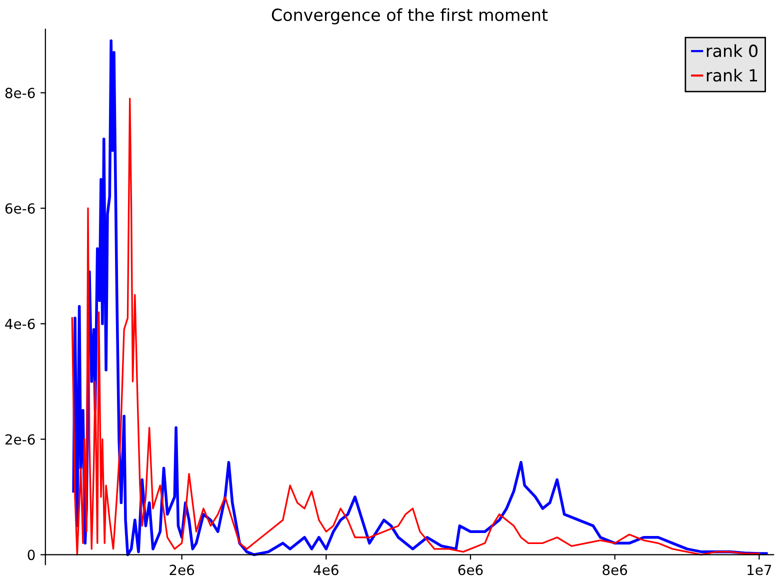 This screenshot has height=585, width=783. Describe the element at coordinates (326, 570) in the screenshot. I see `x-tick-label: 4e6` at that location.